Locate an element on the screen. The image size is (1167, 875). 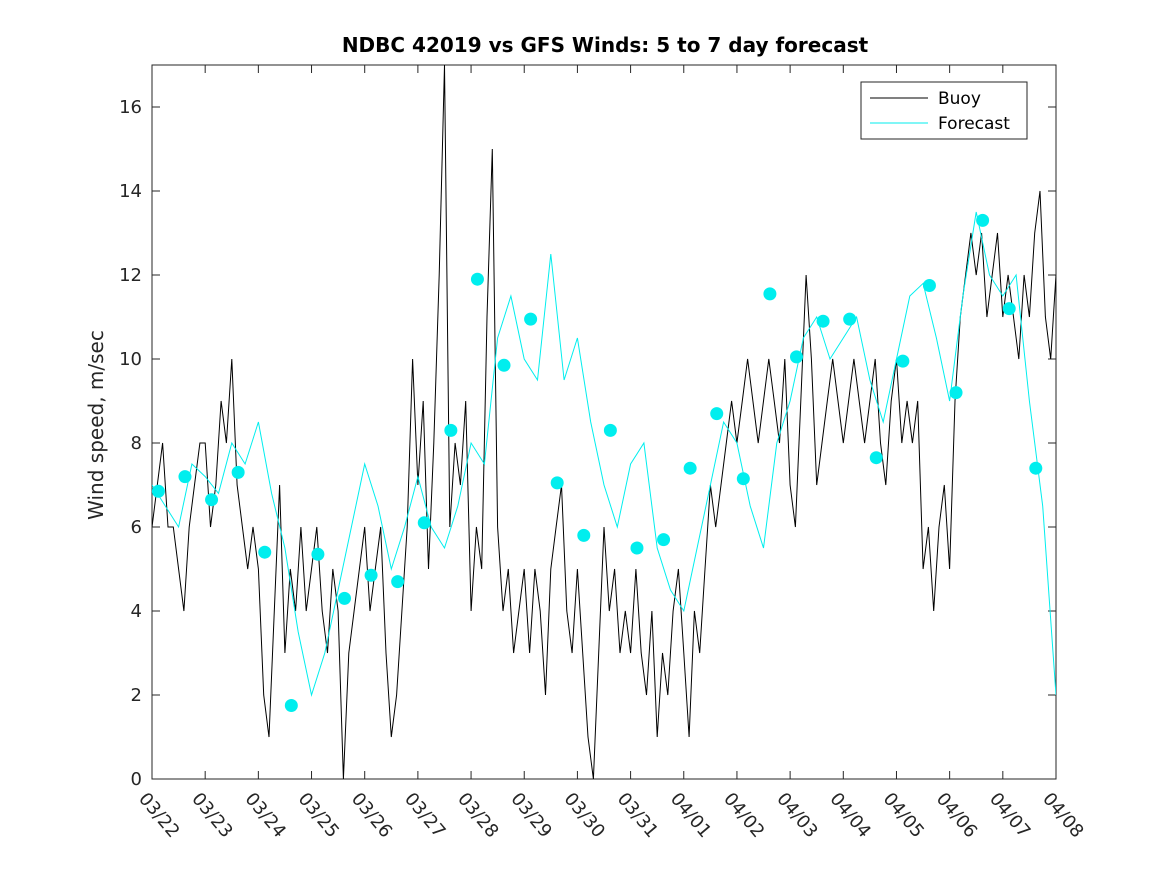
y-tick-label: 2 is located at coordinates (136, 695).